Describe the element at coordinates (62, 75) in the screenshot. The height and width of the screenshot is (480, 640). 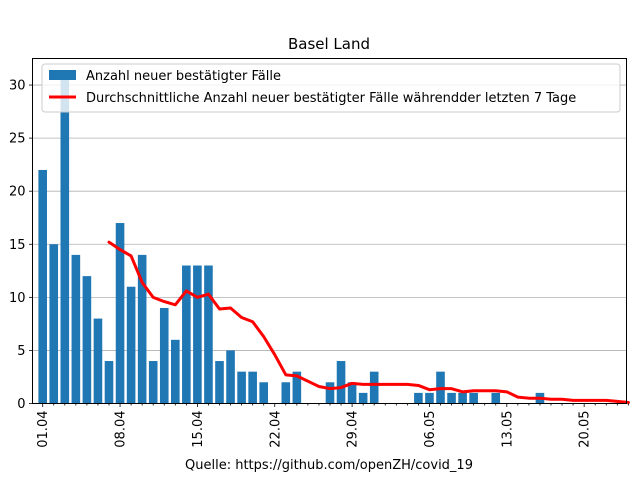
I see `legend-bar-swatch` at that location.